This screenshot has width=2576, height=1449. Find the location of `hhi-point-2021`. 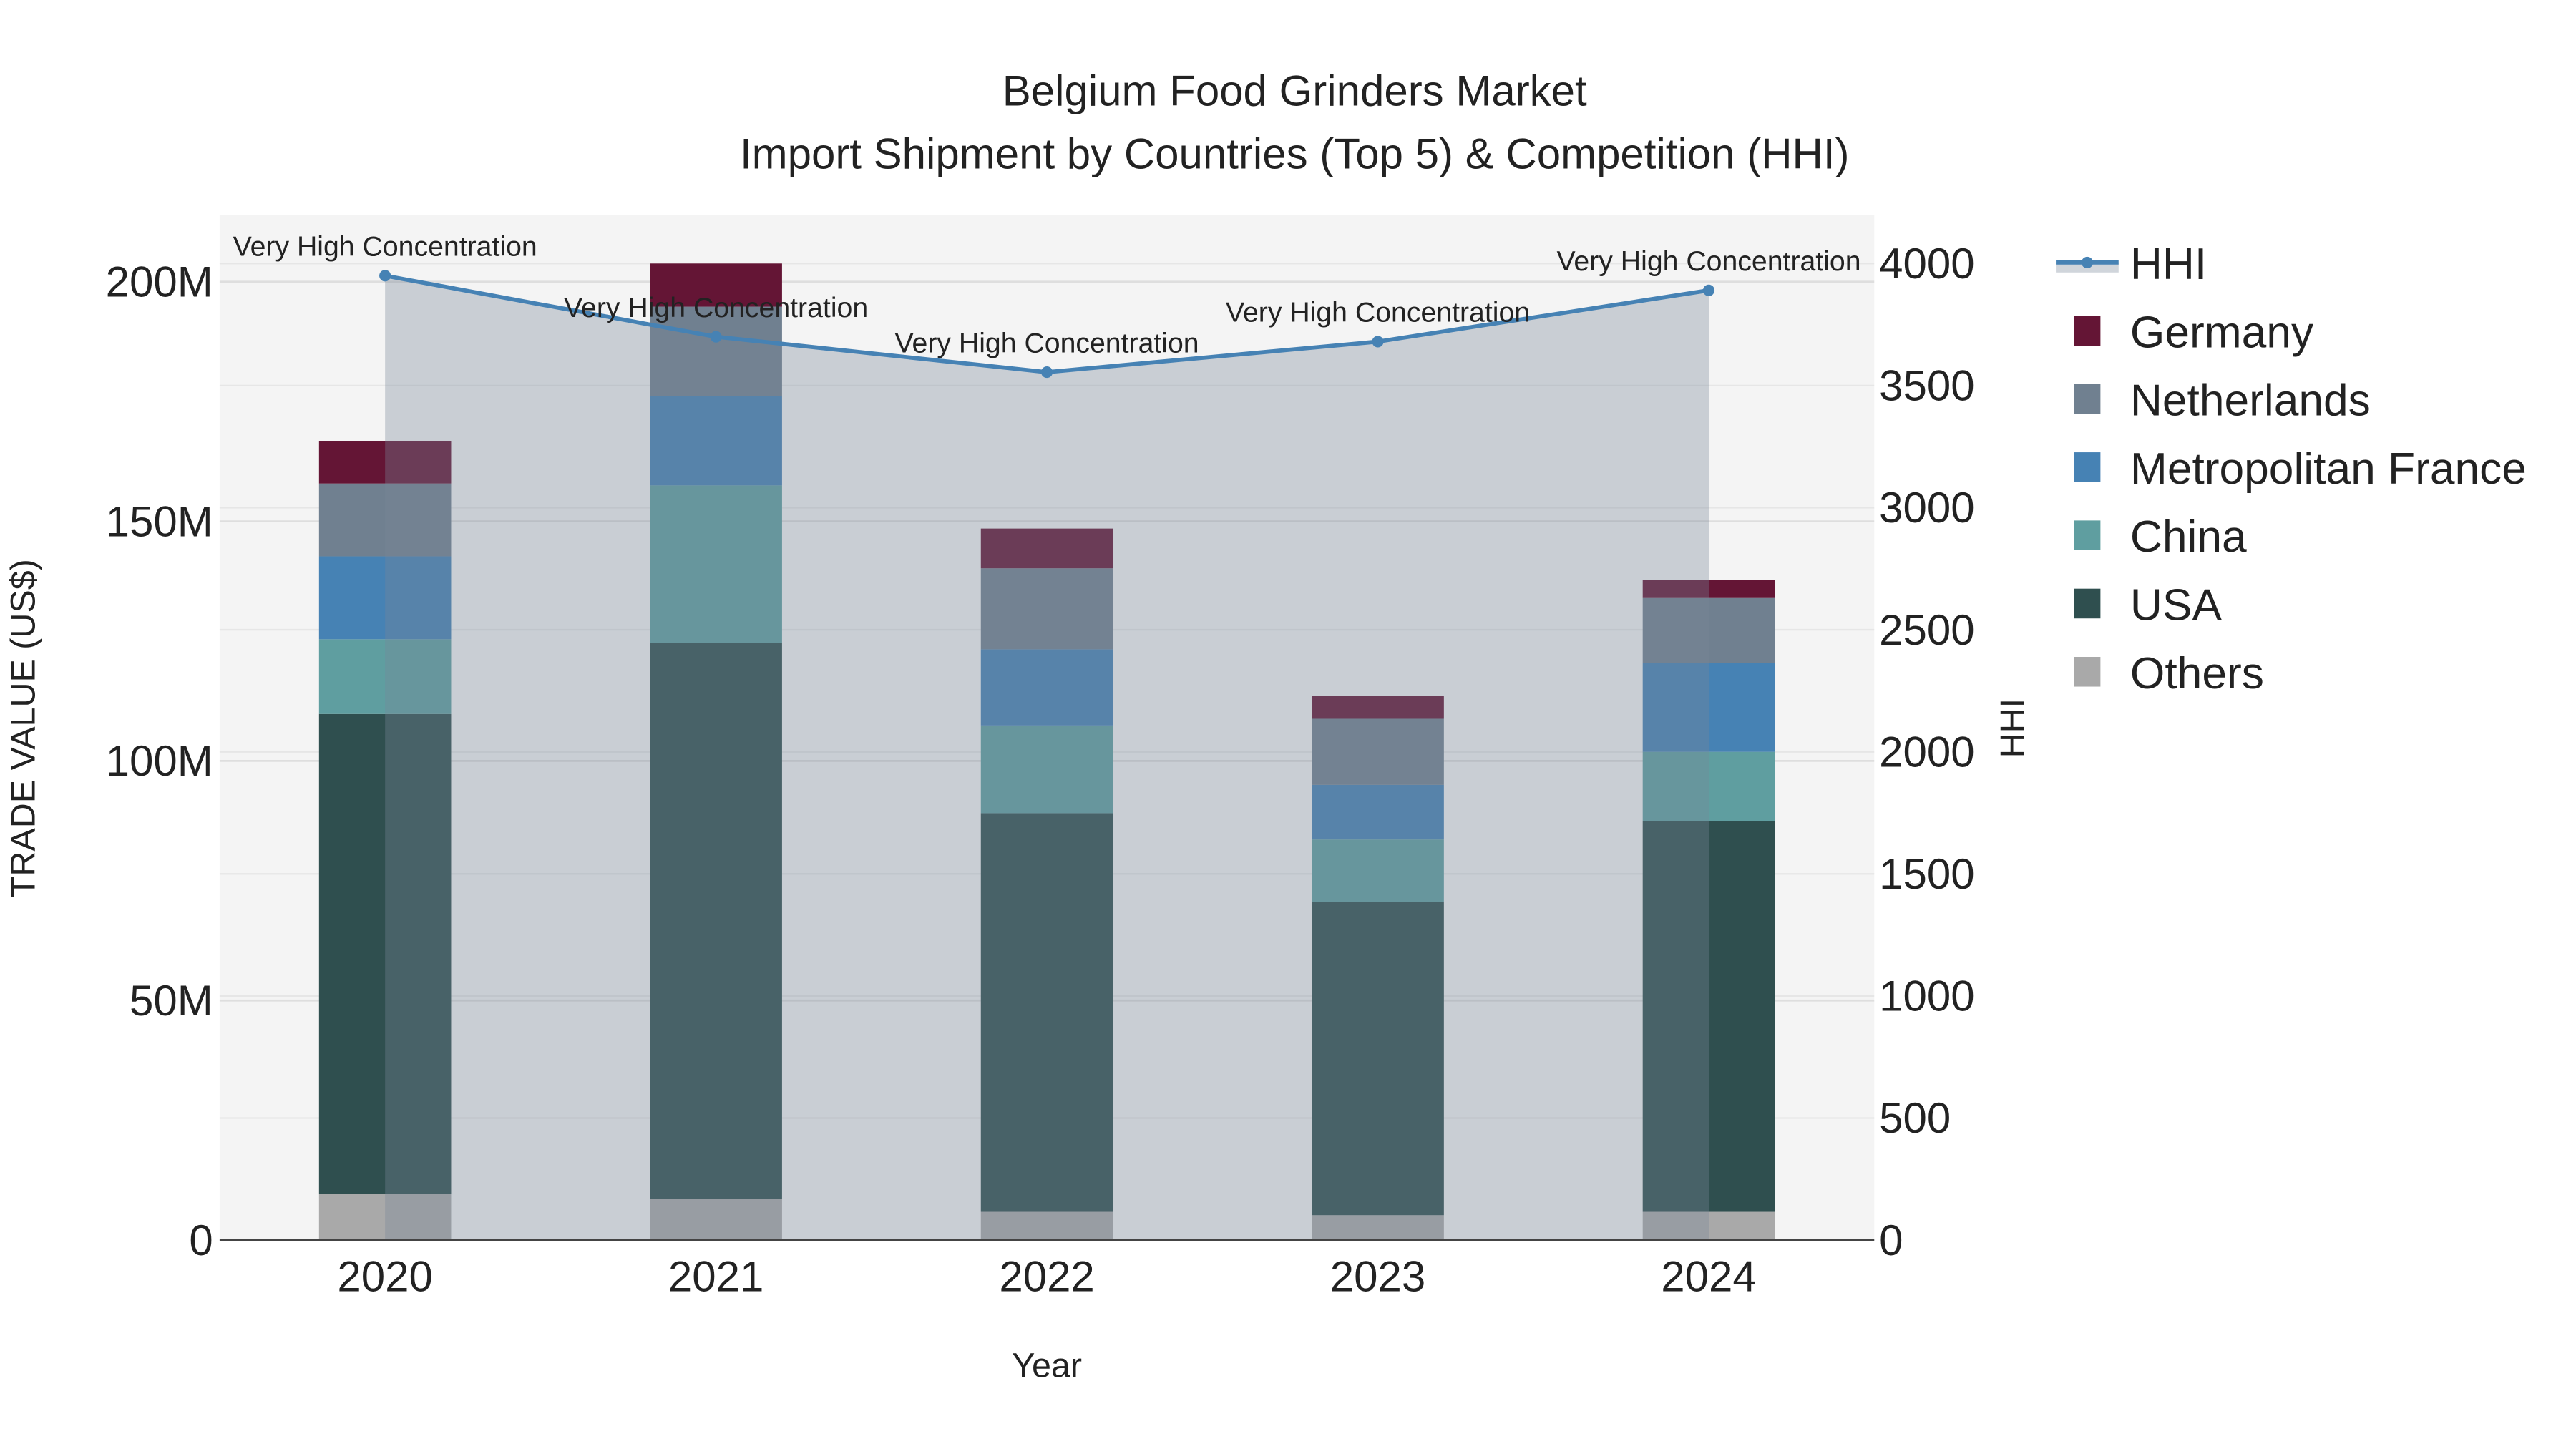

hhi-point-2021 is located at coordinates (716, 337).